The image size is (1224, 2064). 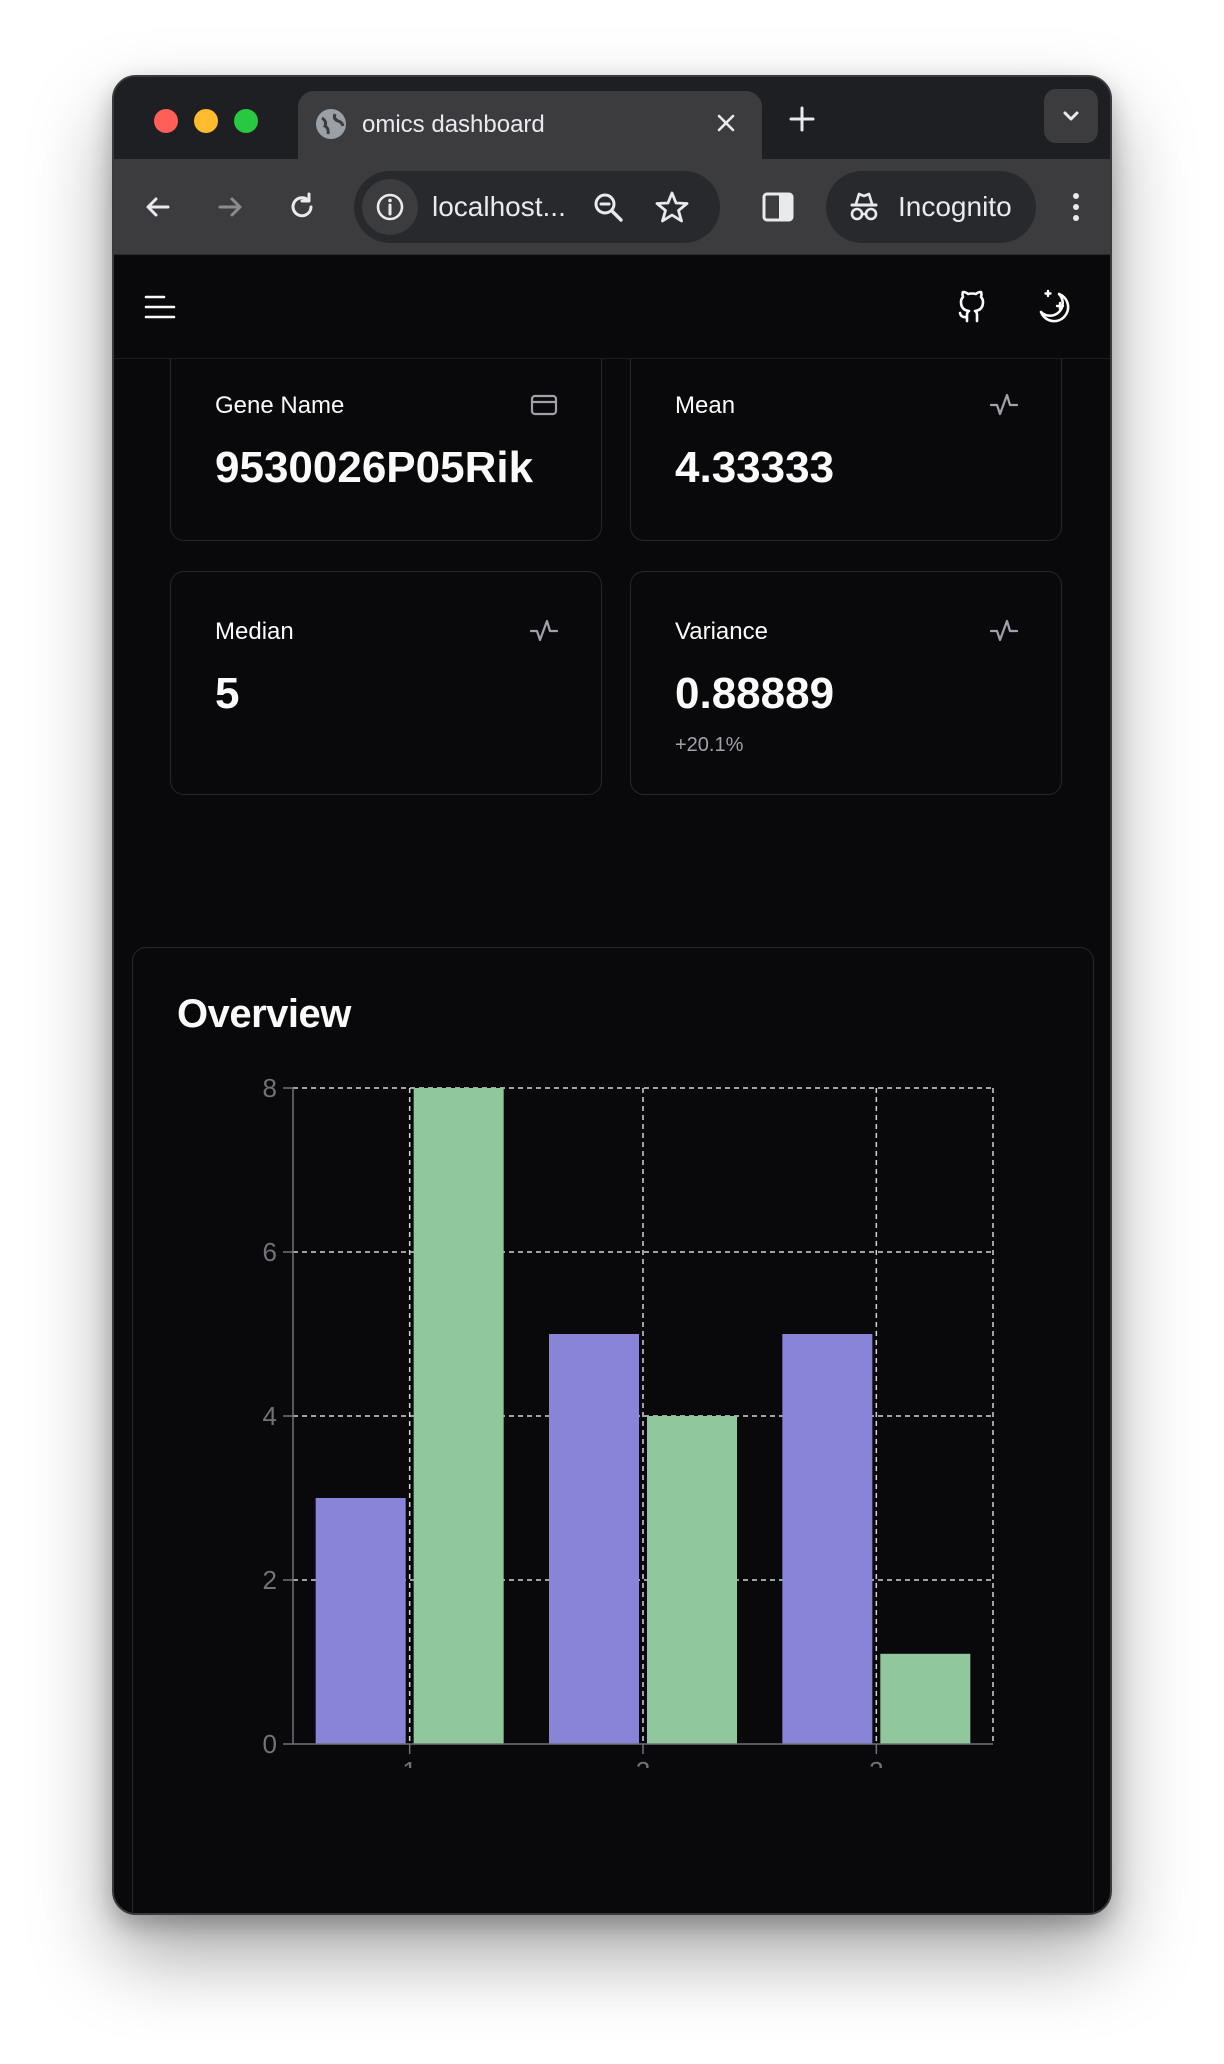 I want to click on maximize-window-button, so click(x=246, y=121).